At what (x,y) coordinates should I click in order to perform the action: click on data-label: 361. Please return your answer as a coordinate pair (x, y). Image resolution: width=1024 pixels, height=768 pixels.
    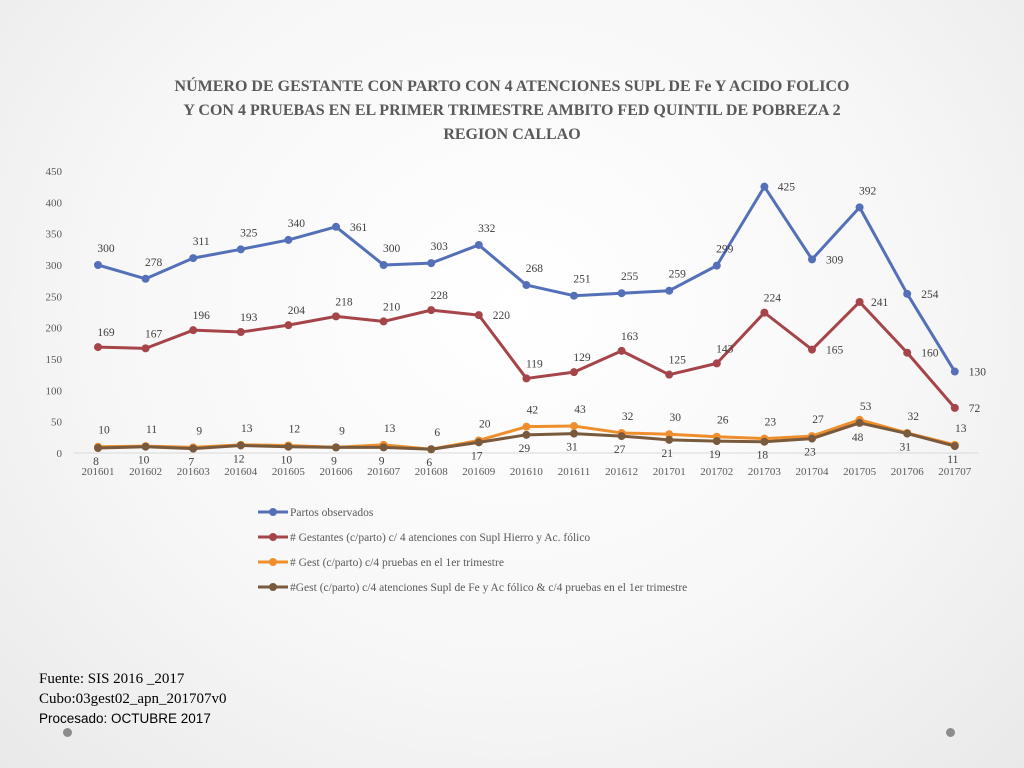
    Looking at the image, I should click on (359, 228).